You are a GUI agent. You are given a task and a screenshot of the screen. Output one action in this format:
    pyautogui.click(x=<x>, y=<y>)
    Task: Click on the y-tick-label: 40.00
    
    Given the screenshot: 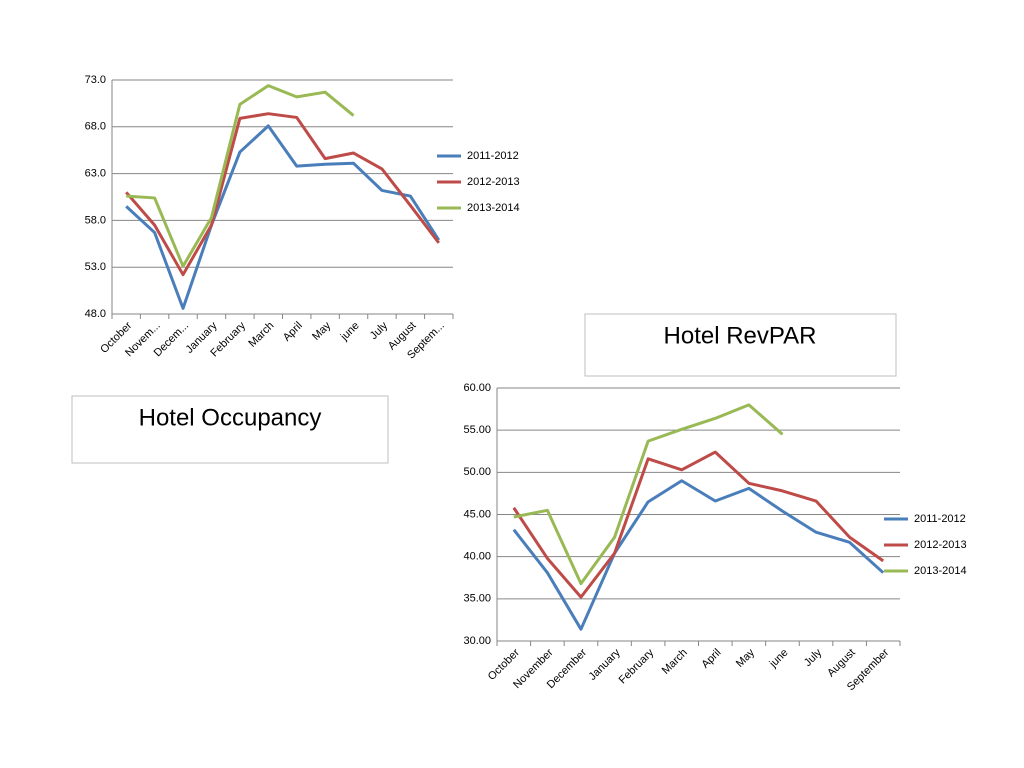 What is the action you would take?
    pyautogui.click(x=477, y=557)
    